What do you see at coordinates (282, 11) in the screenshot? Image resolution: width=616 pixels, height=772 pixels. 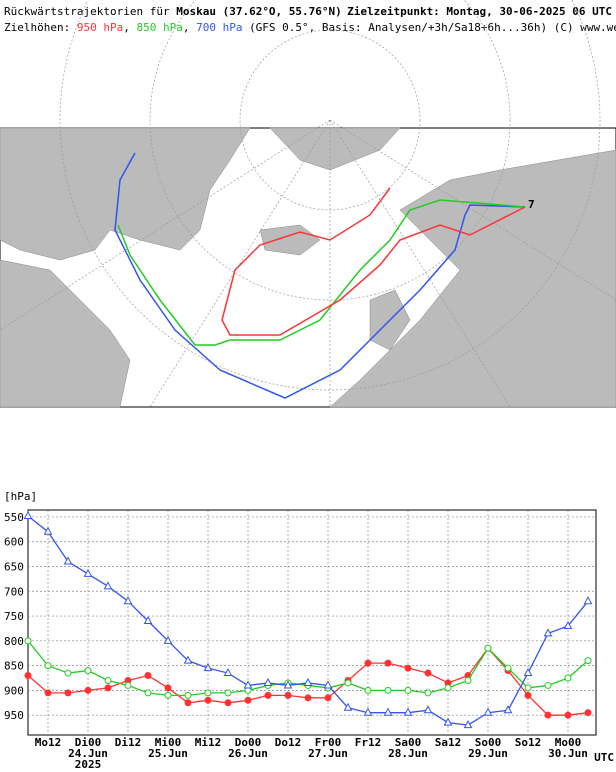 I see `coords: (37.62°O, 55.76°N)` at bounding box center [282, 11].